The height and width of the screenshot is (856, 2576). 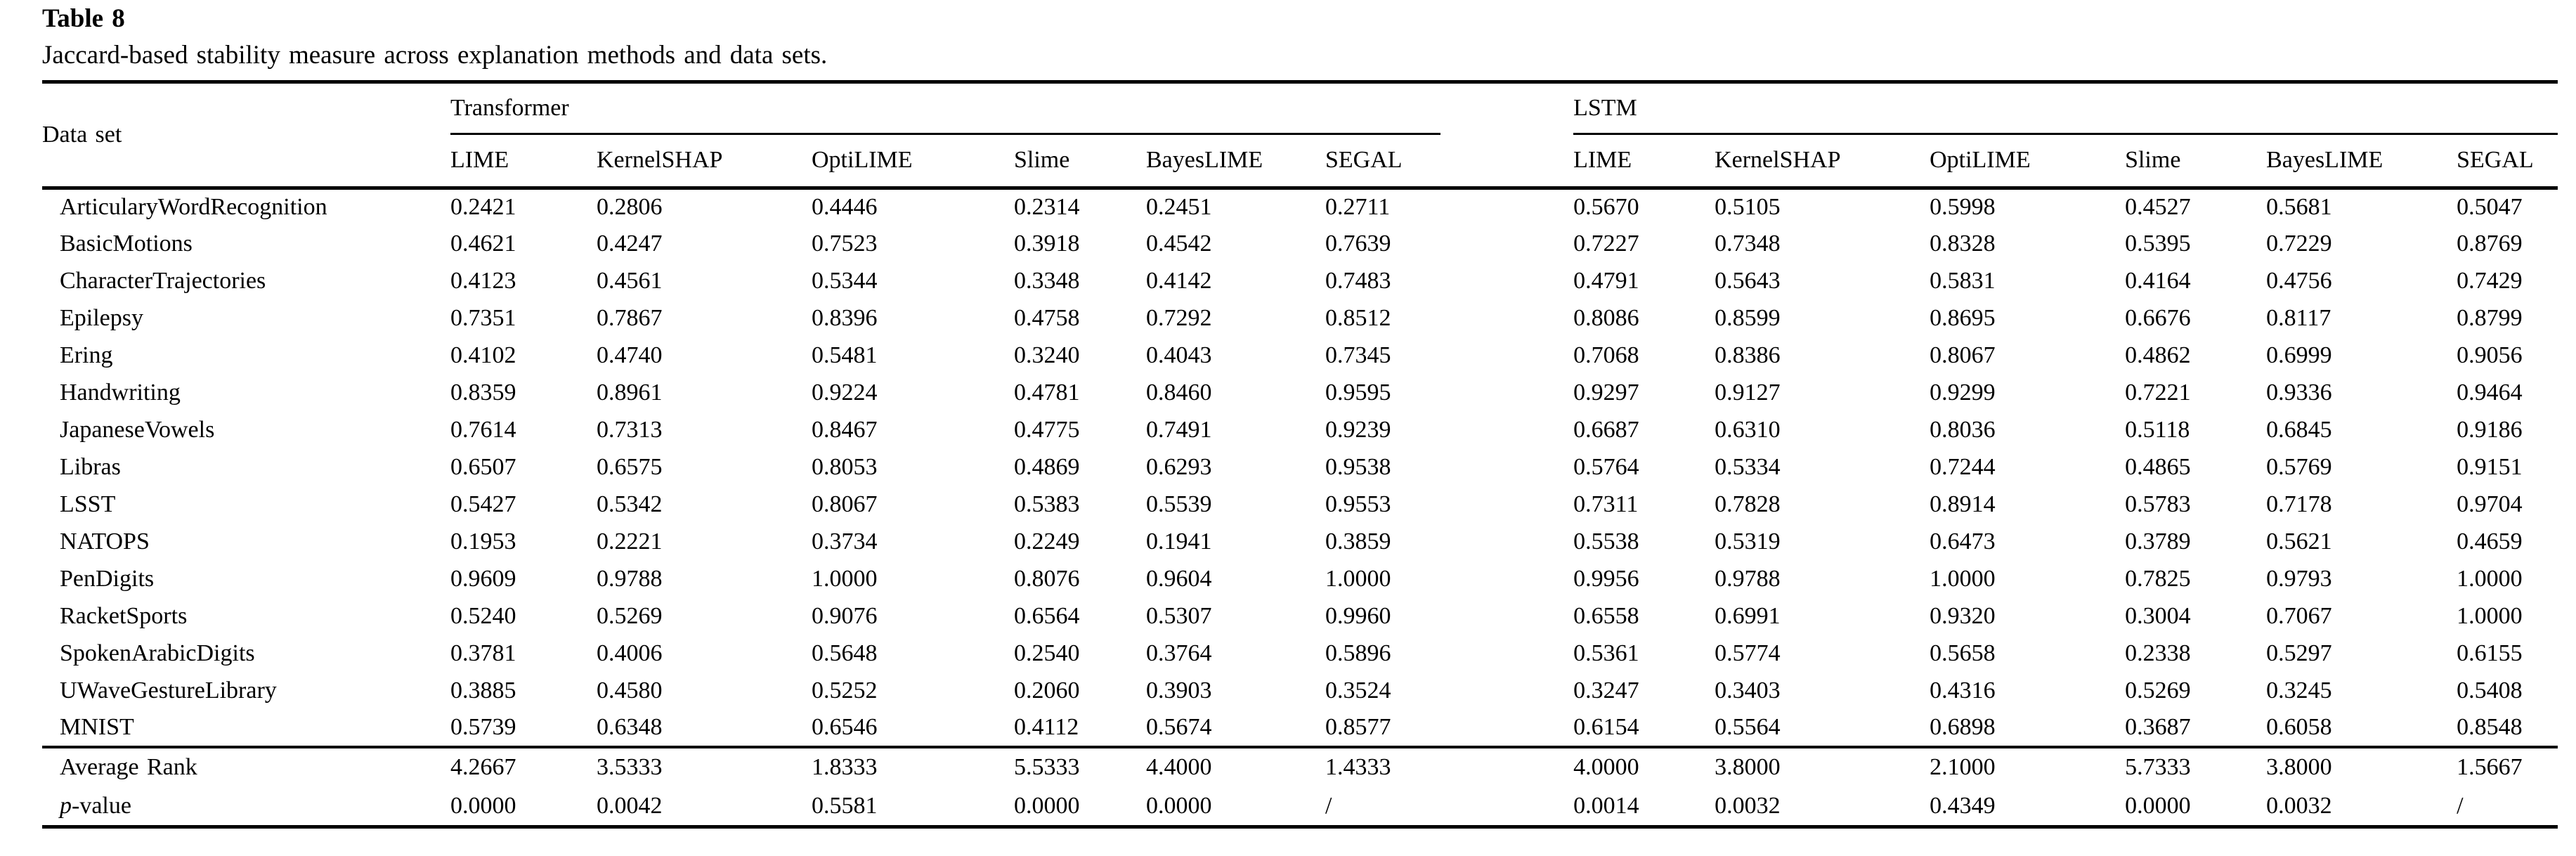 I want to click on transformer-optilime-value: 0.8467, so click(x=845, y=430).